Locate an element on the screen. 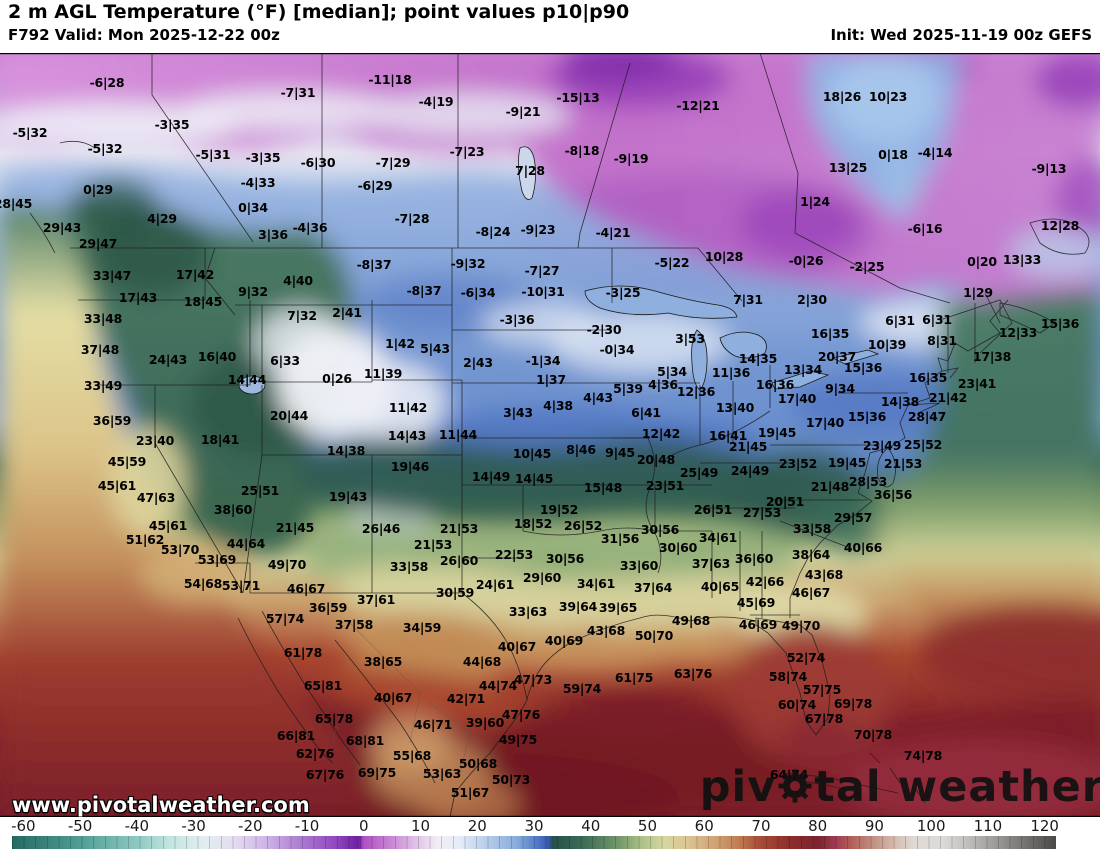 Image resolution: width=1100 pixels, height=850 pixels. colorbar-tick-label: 40 is located at coordinates (591, 826).